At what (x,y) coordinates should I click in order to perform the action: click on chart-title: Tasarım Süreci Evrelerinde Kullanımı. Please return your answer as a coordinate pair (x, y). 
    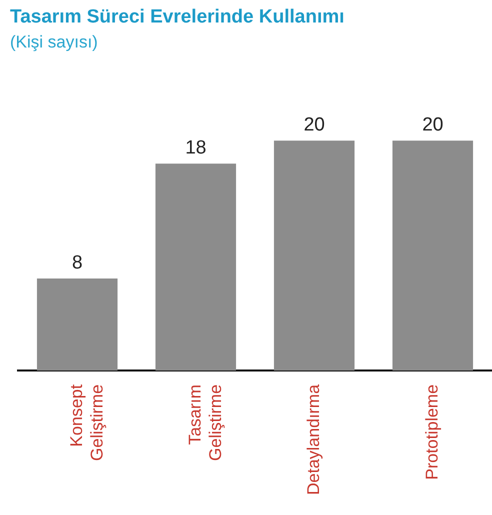
    Looking at the image, I should click on (177, 17).